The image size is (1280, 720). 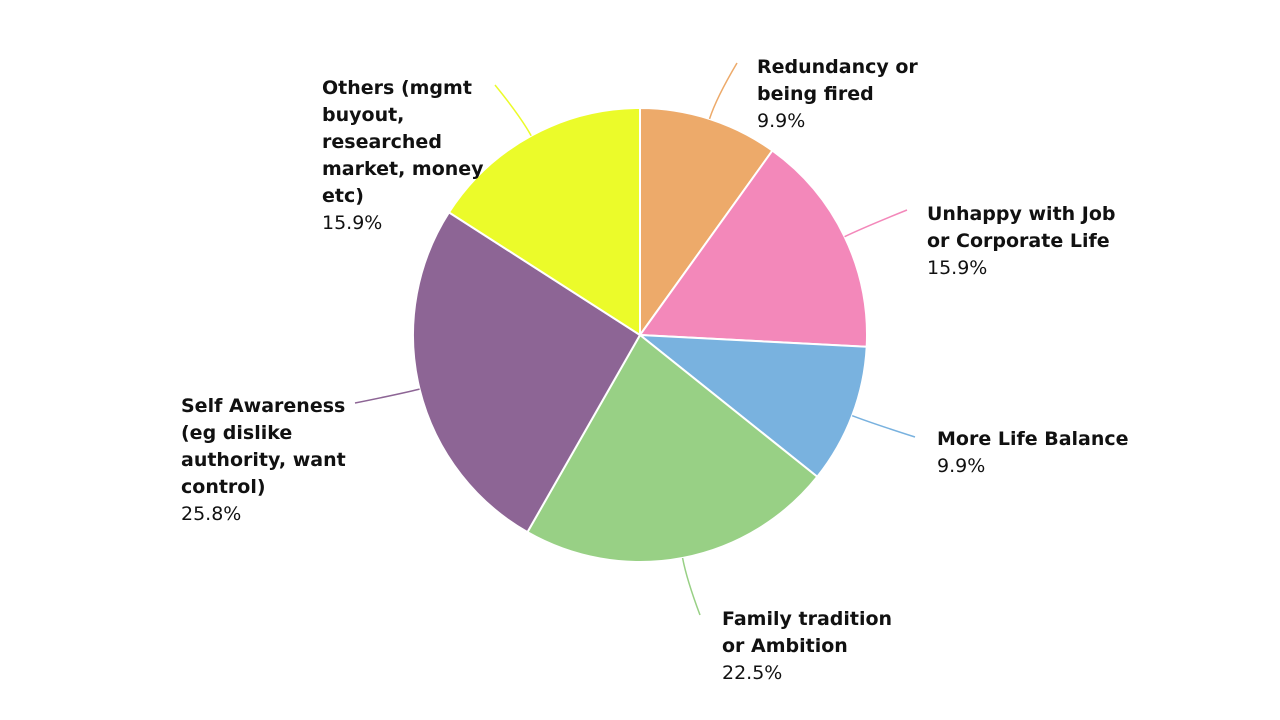 What do you see at coordinates (752, 673) in the screenshot?
I see `percent-label: 22.5%` at bounding box center [752, 673].